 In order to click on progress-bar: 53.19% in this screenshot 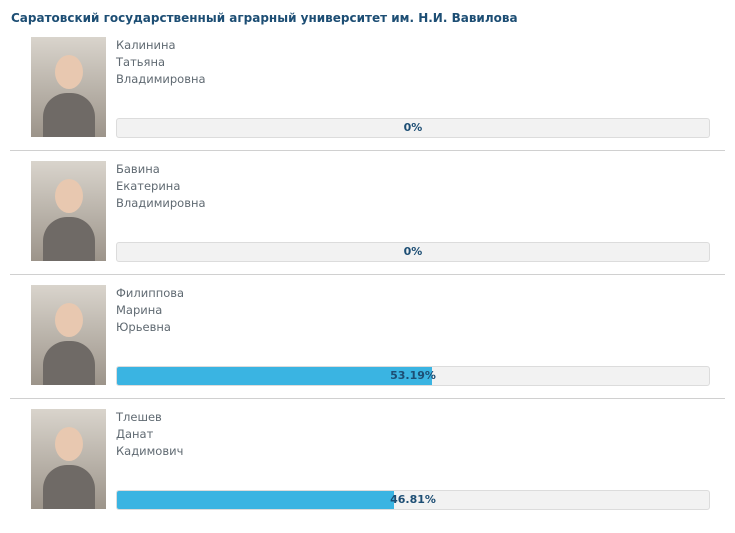, I will do `click(413, 376)`.